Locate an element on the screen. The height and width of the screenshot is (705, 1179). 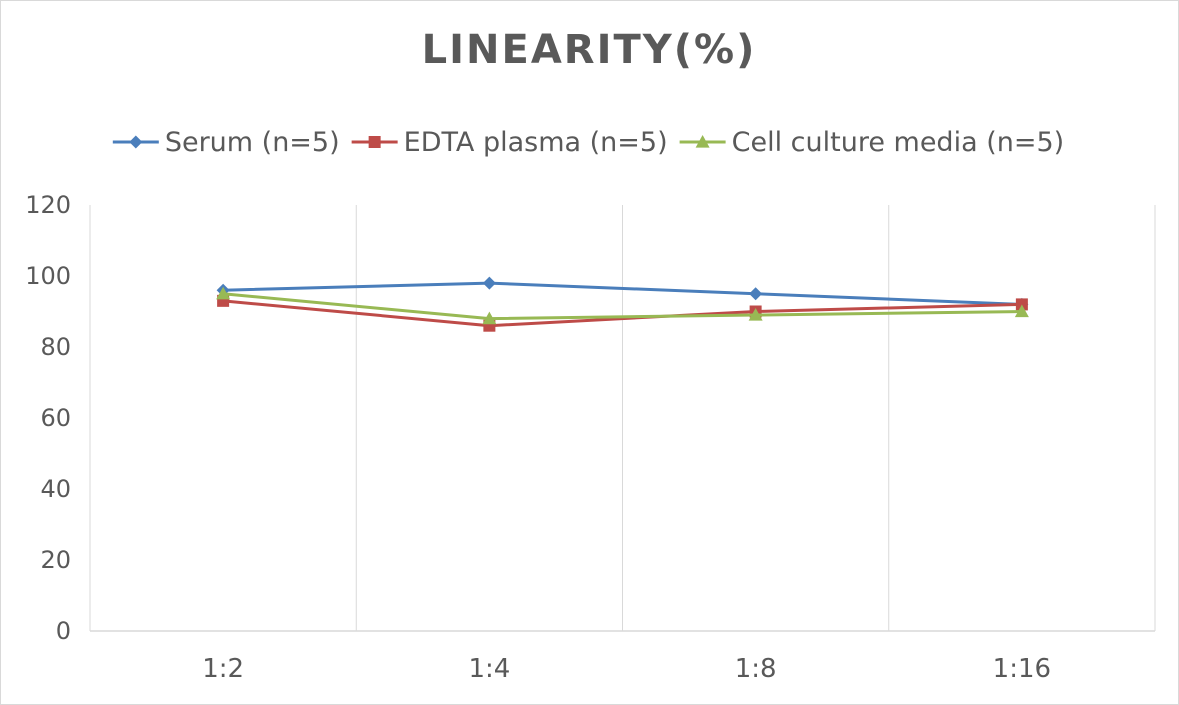
legend-item-serum-n-5: Serum (n=5) is located at coordinates (226, 142).